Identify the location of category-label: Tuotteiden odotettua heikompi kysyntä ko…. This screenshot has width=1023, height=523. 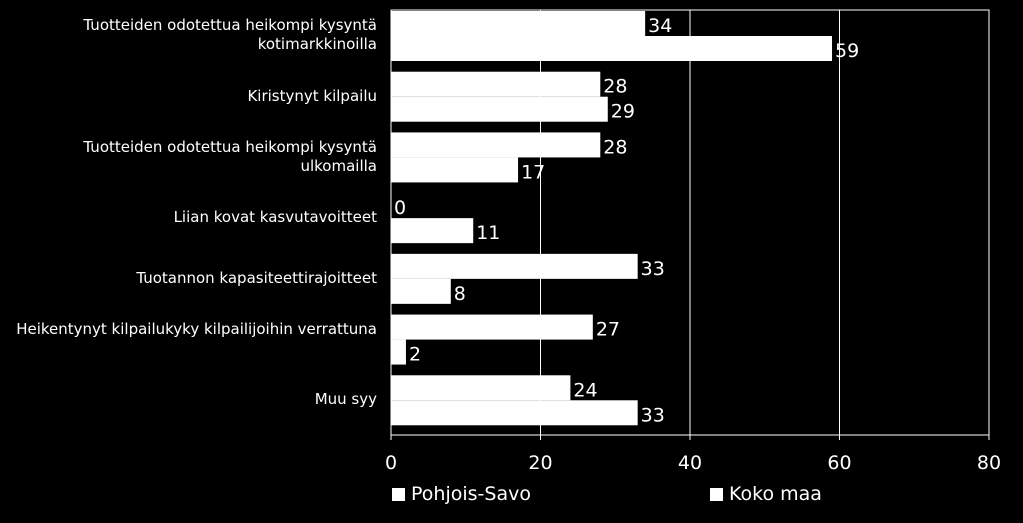
(230, 35).